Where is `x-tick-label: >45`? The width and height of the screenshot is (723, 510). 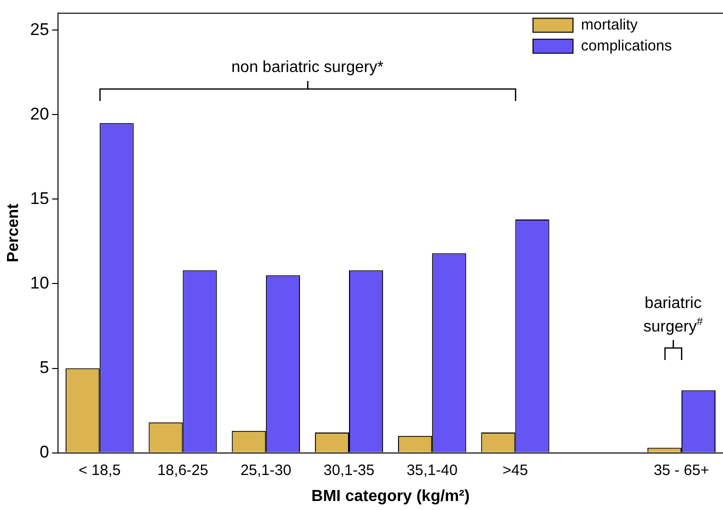
x-tick-label: >45 is located at coordinates (515, 470).